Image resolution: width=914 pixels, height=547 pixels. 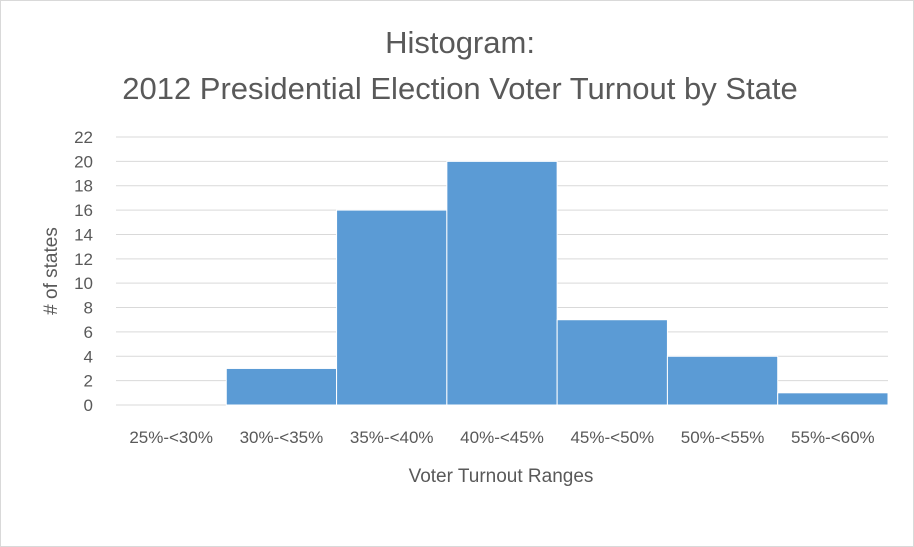 I want to click on x-axis-label: Voter Turnout Ranges, so click(x=501, y=476).